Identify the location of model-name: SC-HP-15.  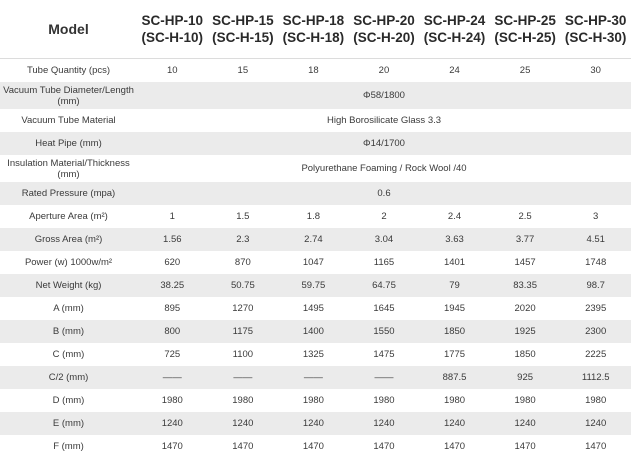
(243, 20).